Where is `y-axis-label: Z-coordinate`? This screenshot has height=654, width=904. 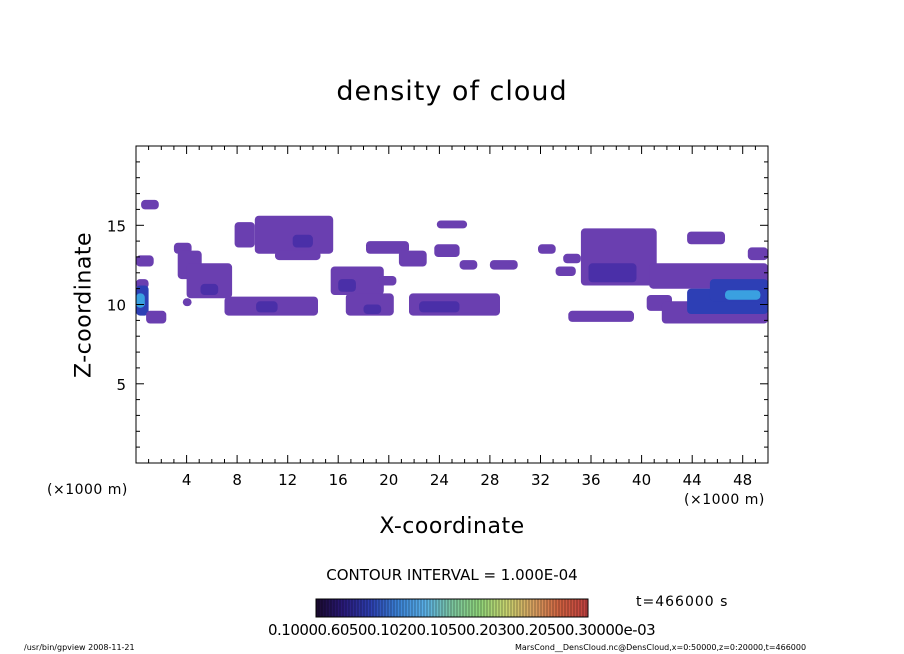 y-axis-label: Z-coordinate is located at coordinates (84, 305).